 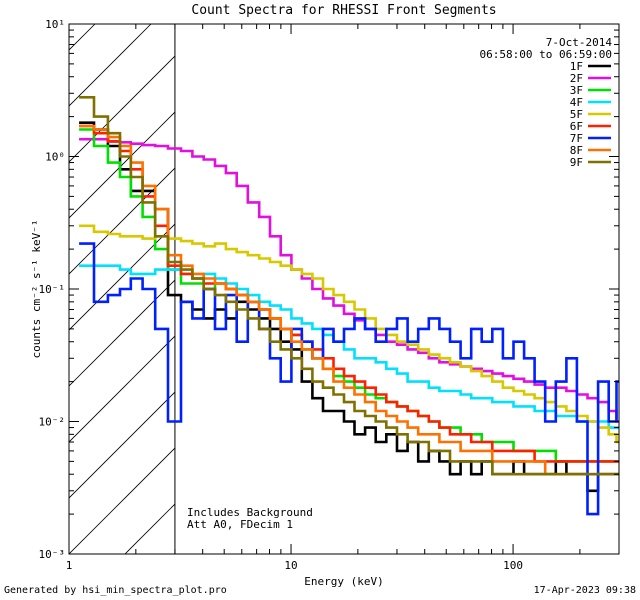 I want to click on y-axis-label: counts cm⁻² s⁻¹ keV⁻¹, so click(x=36, y=288).